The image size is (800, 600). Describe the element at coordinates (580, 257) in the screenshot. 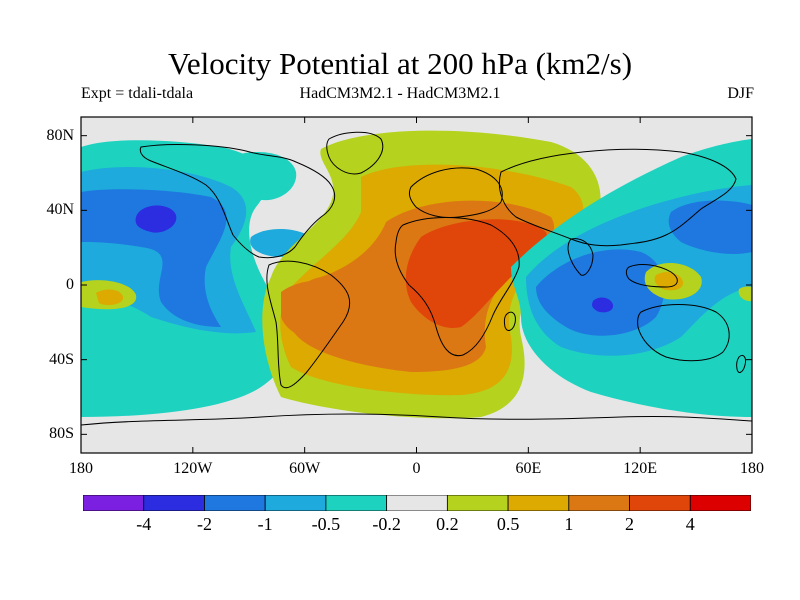

I see `coastline-india` at that location.